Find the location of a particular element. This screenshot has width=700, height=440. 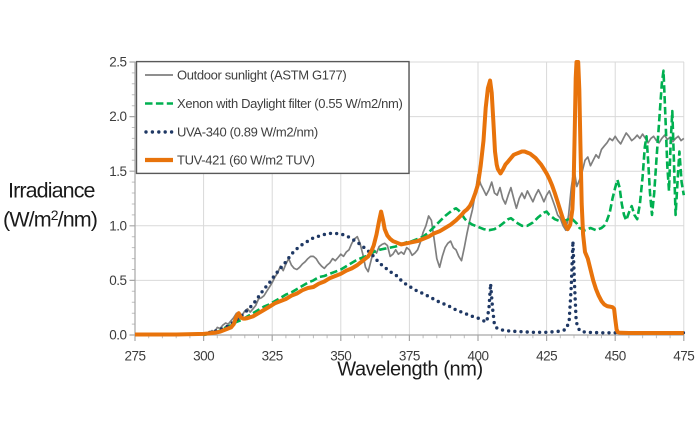

svg-text: 450 is located at coordinates (615, 356).